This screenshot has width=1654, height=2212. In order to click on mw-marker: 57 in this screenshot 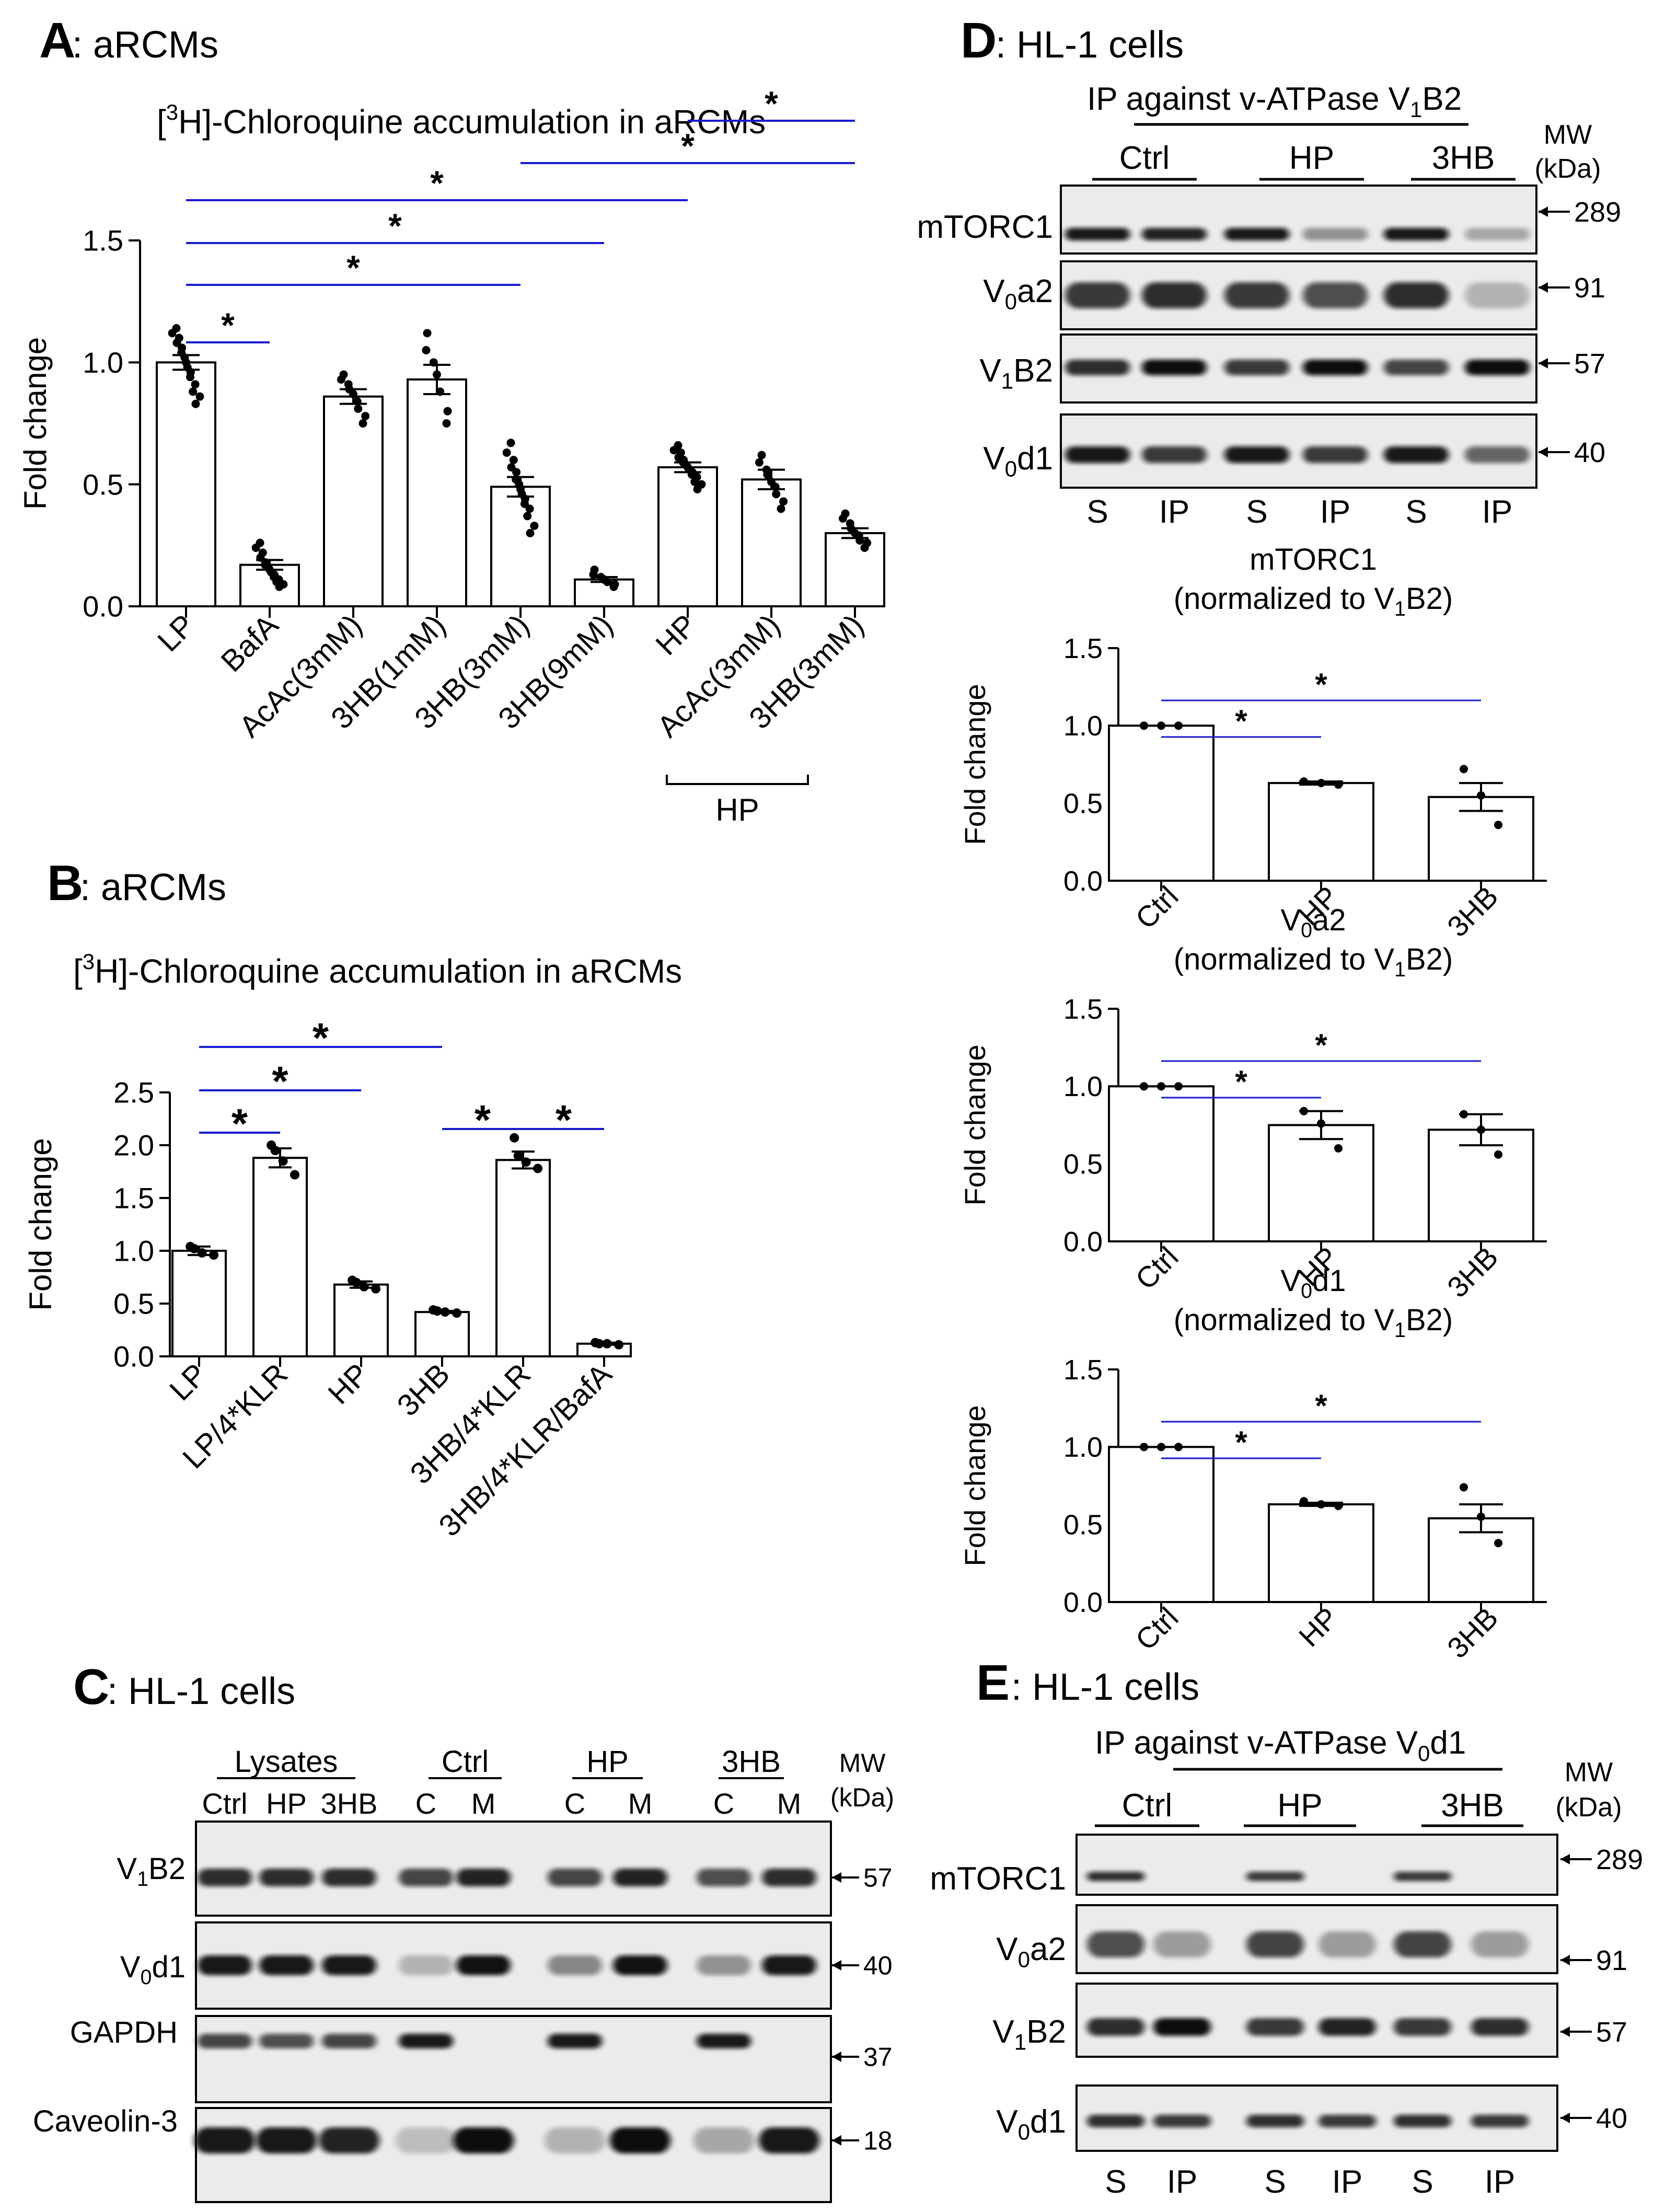, I will do `click(1612, 2032)`.